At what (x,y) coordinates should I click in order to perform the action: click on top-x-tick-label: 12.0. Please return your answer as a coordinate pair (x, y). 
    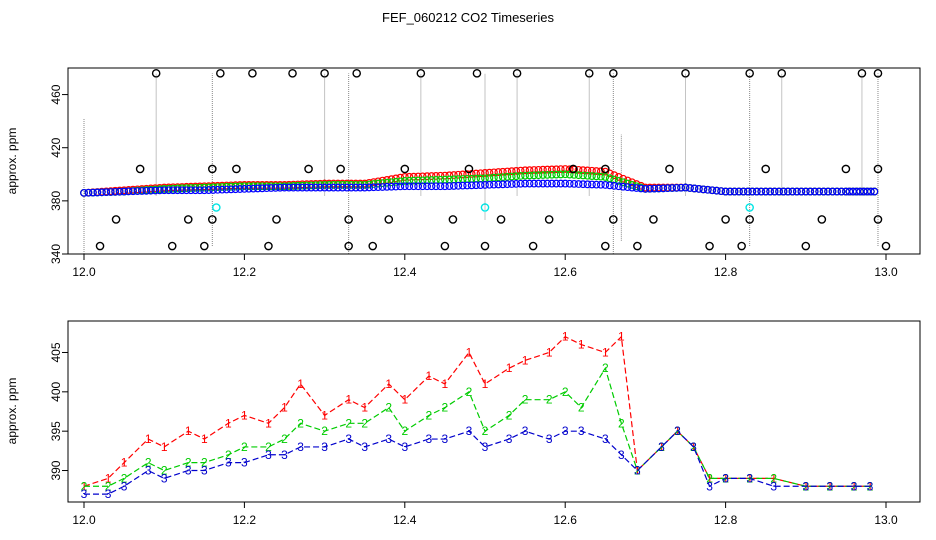
    Looking at the image, I should click on (84, 272).